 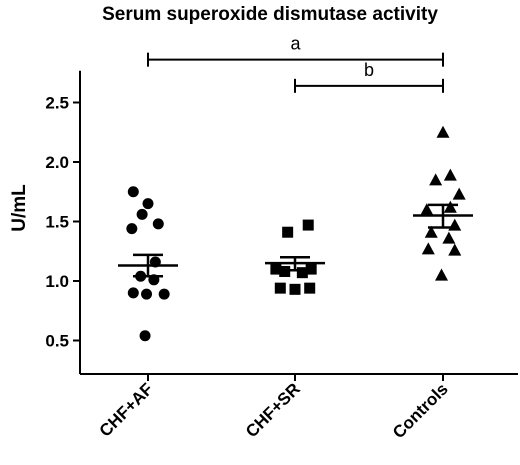 I want to click on x-tick-label: CHF+SR, so click(x=273, y=410).